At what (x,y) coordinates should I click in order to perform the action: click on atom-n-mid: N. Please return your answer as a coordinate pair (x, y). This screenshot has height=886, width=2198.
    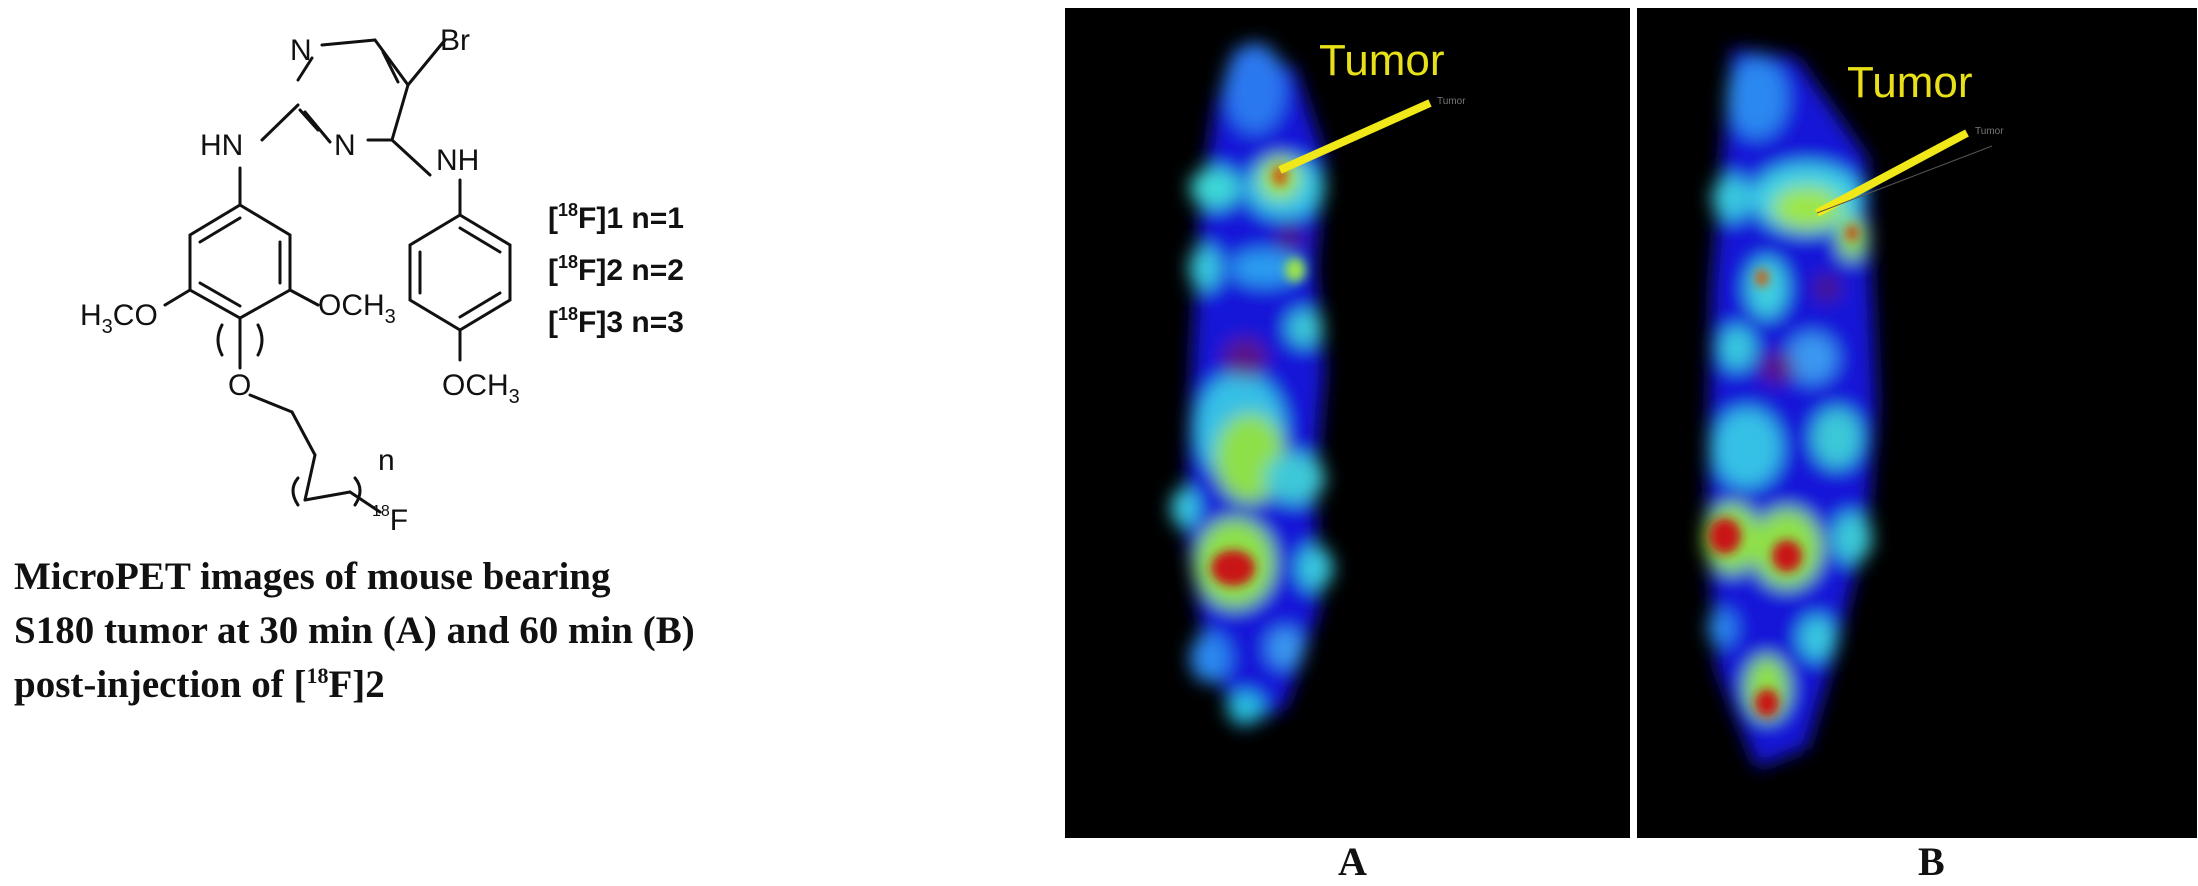
    Looking at the image, I should click on (345, 145).